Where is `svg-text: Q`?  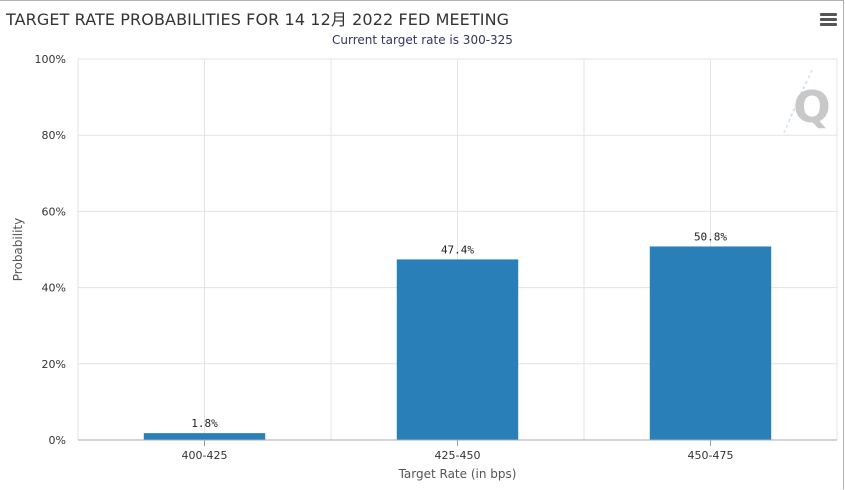
svg-text: Q is located at coordinates (811, 107).